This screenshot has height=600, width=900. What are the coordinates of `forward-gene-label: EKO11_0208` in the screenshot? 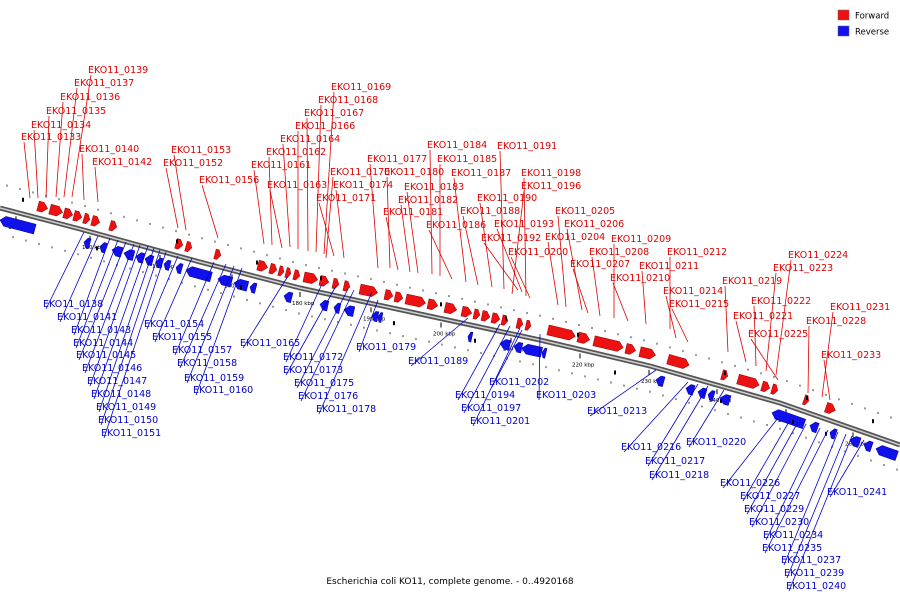 It's located at (619, 252).